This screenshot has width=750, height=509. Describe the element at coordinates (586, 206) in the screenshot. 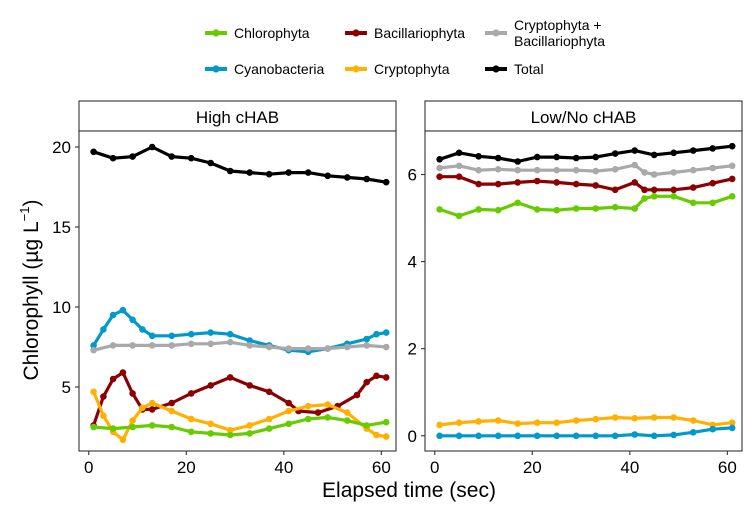

I see `series-chlorophyta` at that location.